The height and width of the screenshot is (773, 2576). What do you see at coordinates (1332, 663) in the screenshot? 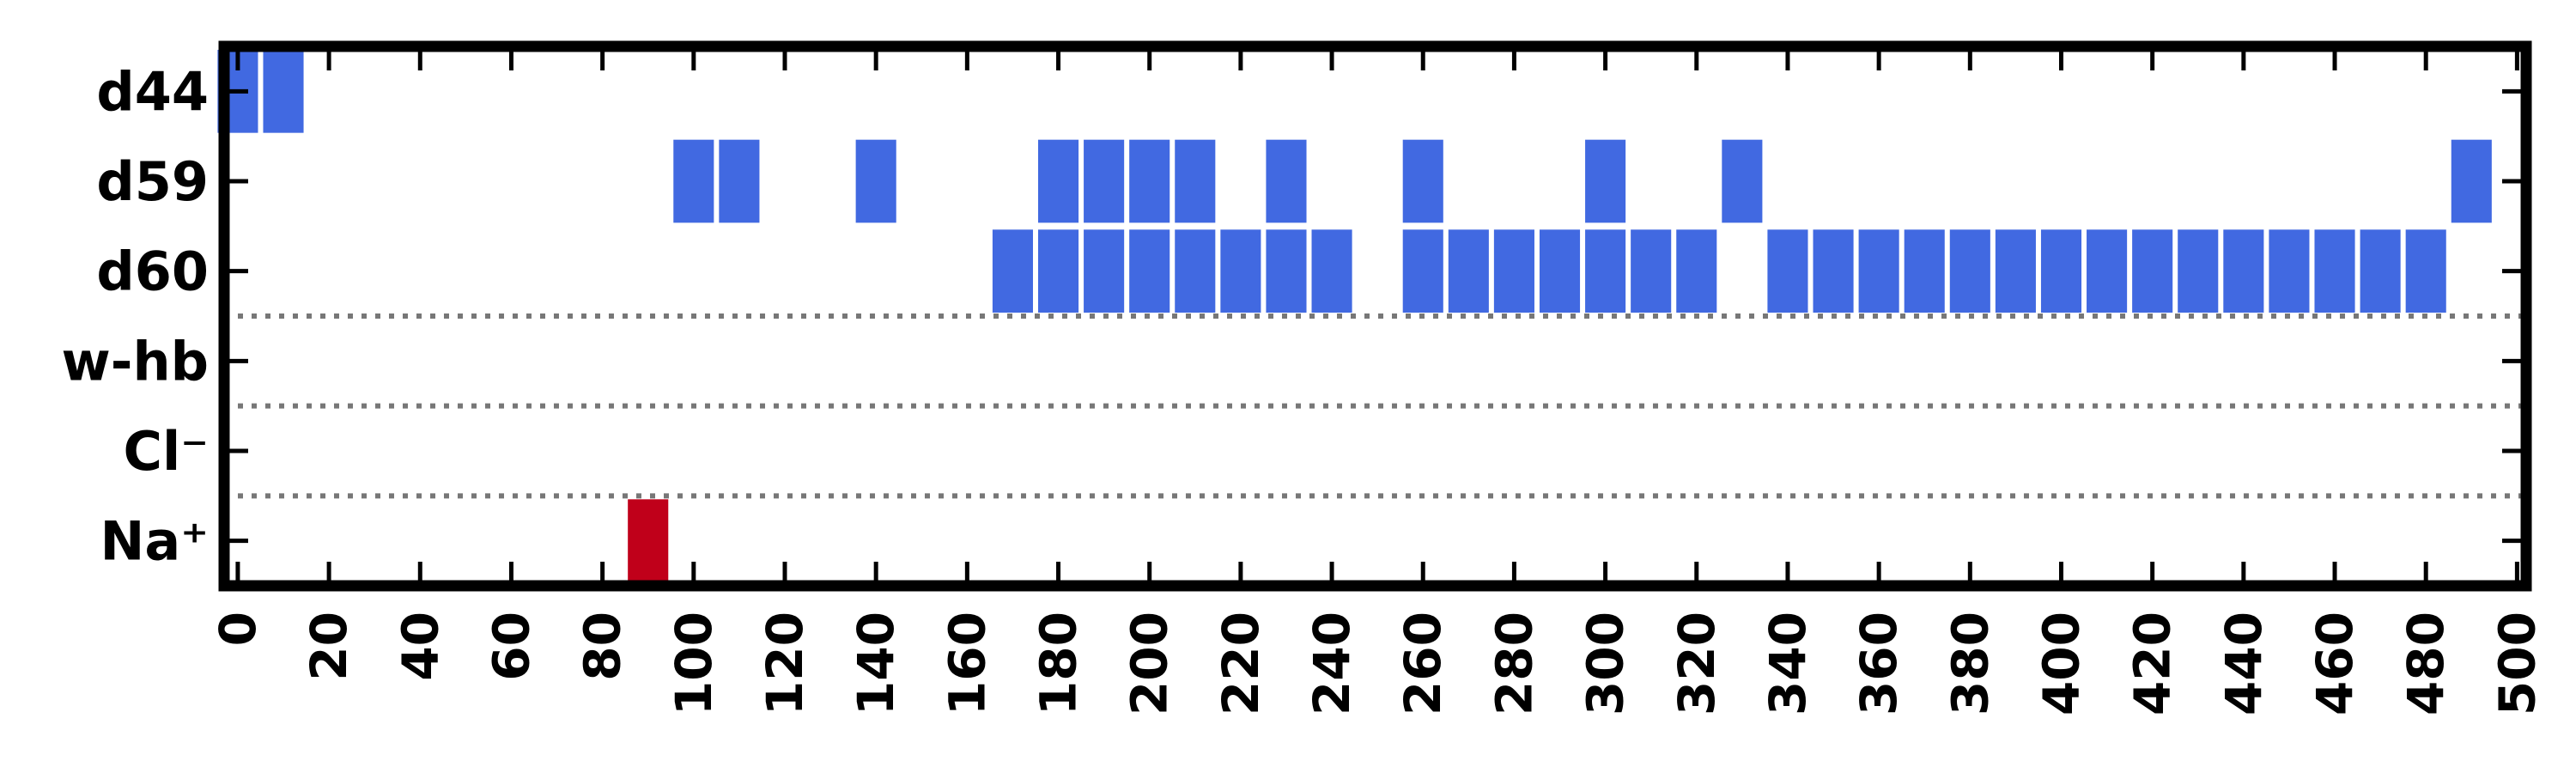
I see `x-tick-label: 240` at bounding box center [1332, 663].